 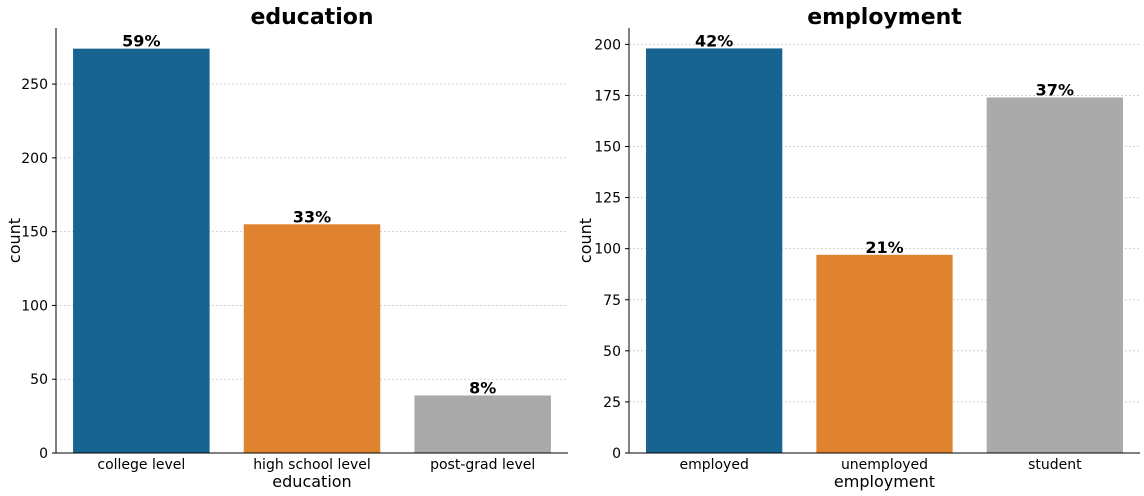 What do you see at coordinates (1055, 465) in the screenshot?
I see `employment-x-tick-label: student` at bounding box center [1055, 465].